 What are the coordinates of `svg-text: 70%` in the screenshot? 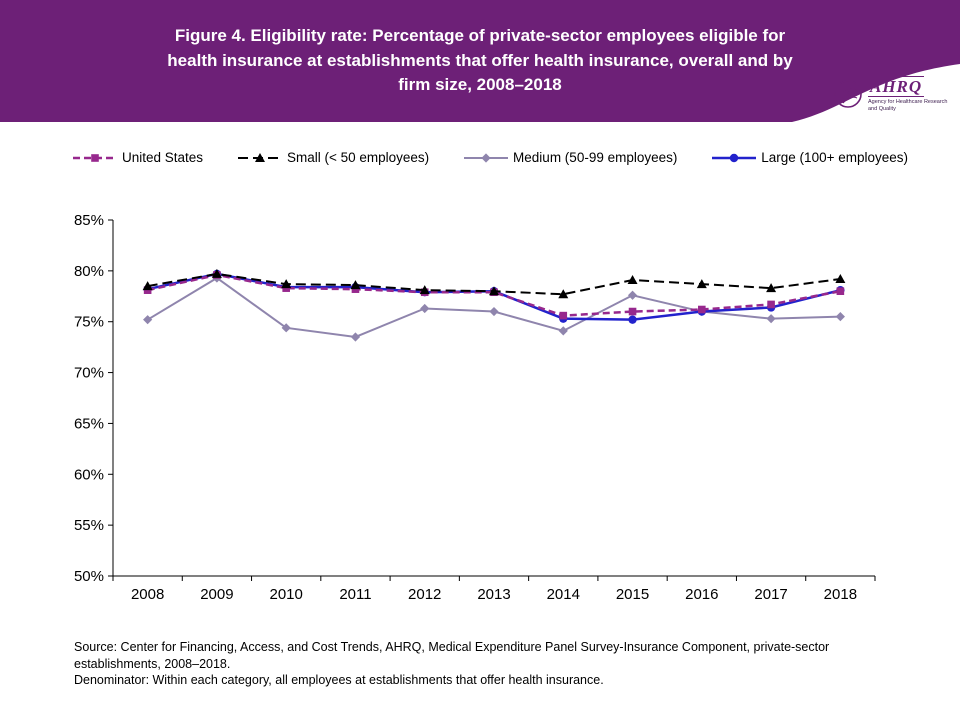 It's located at (89, 373).